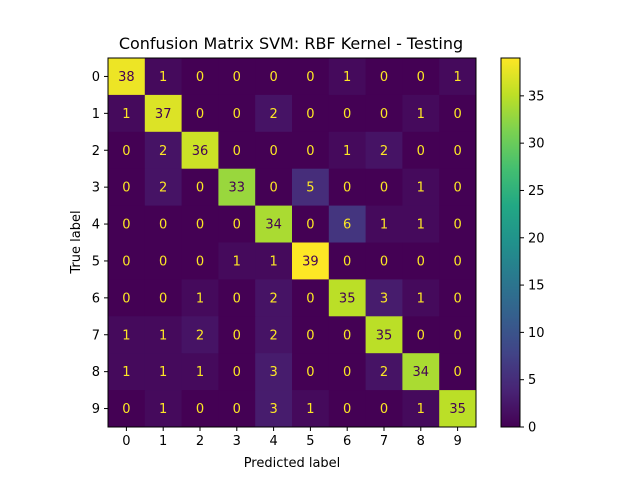  What do you see at coordinates (536, 144) in the screenshot?
I see `colorbar-tick-label: 30` at bounding box center [536, 144].